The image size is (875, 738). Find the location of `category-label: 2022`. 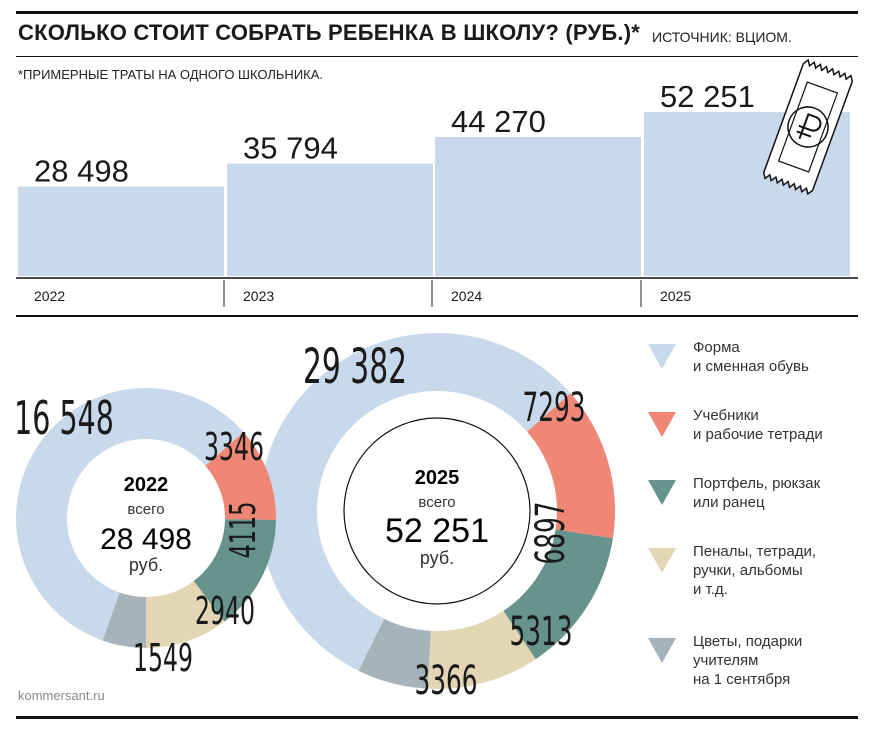

category-label: 2022 is located at coordinates (49, 296).